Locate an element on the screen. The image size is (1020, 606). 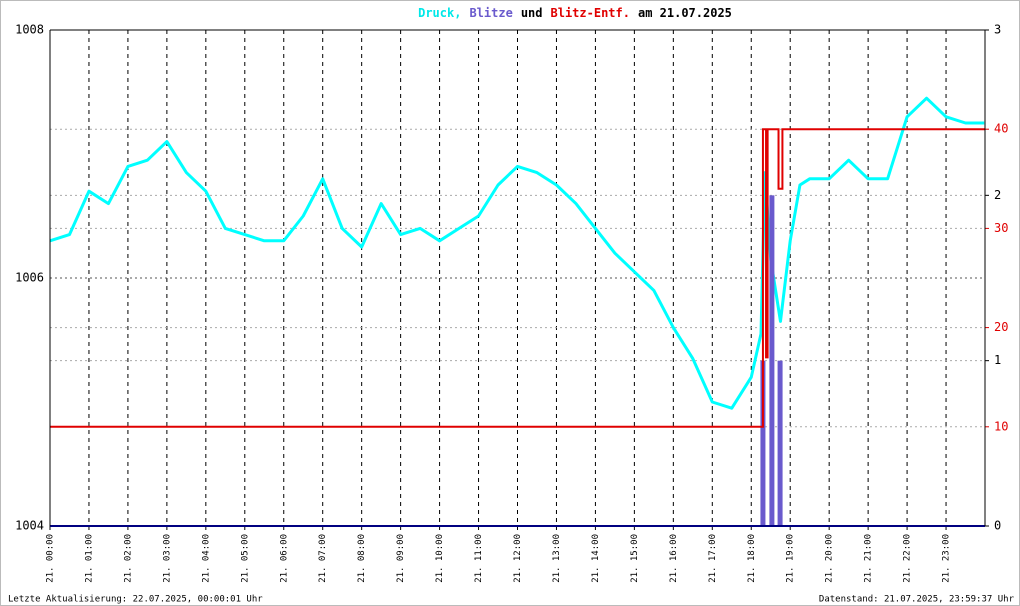
x-tick-label: 21. 20:00 is located at coordinates (830, 558).